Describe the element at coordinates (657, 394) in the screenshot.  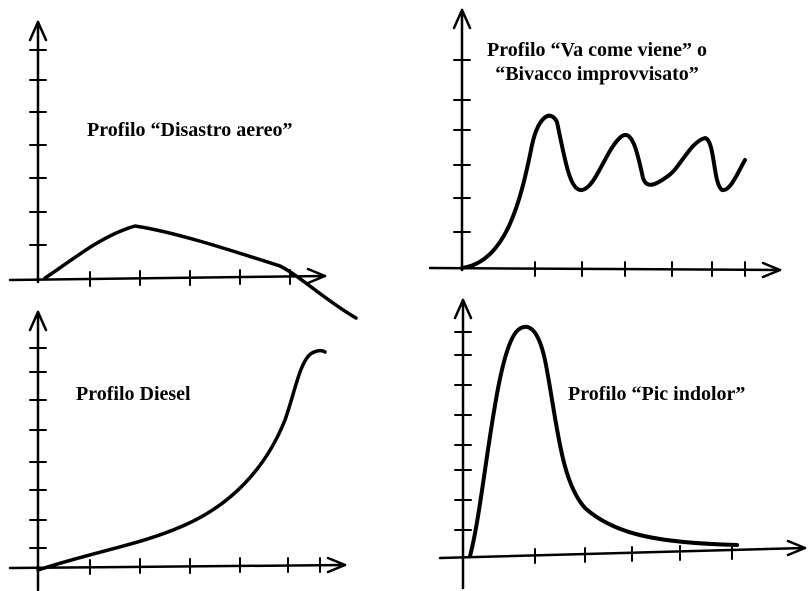
I see `title-pic-indolor: Profilo “Pic indolor”` at that location.